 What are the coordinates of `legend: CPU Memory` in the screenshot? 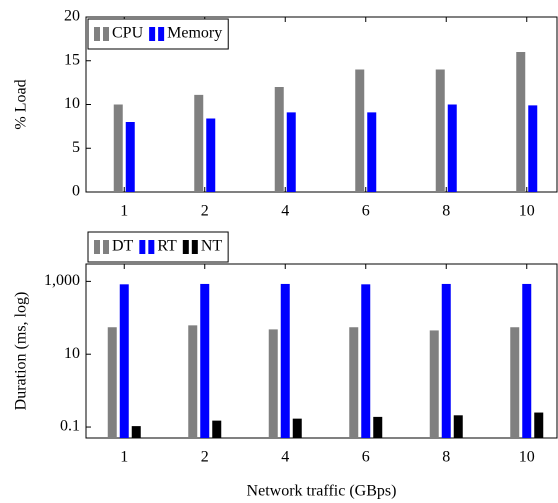 It's located at (158, 34).